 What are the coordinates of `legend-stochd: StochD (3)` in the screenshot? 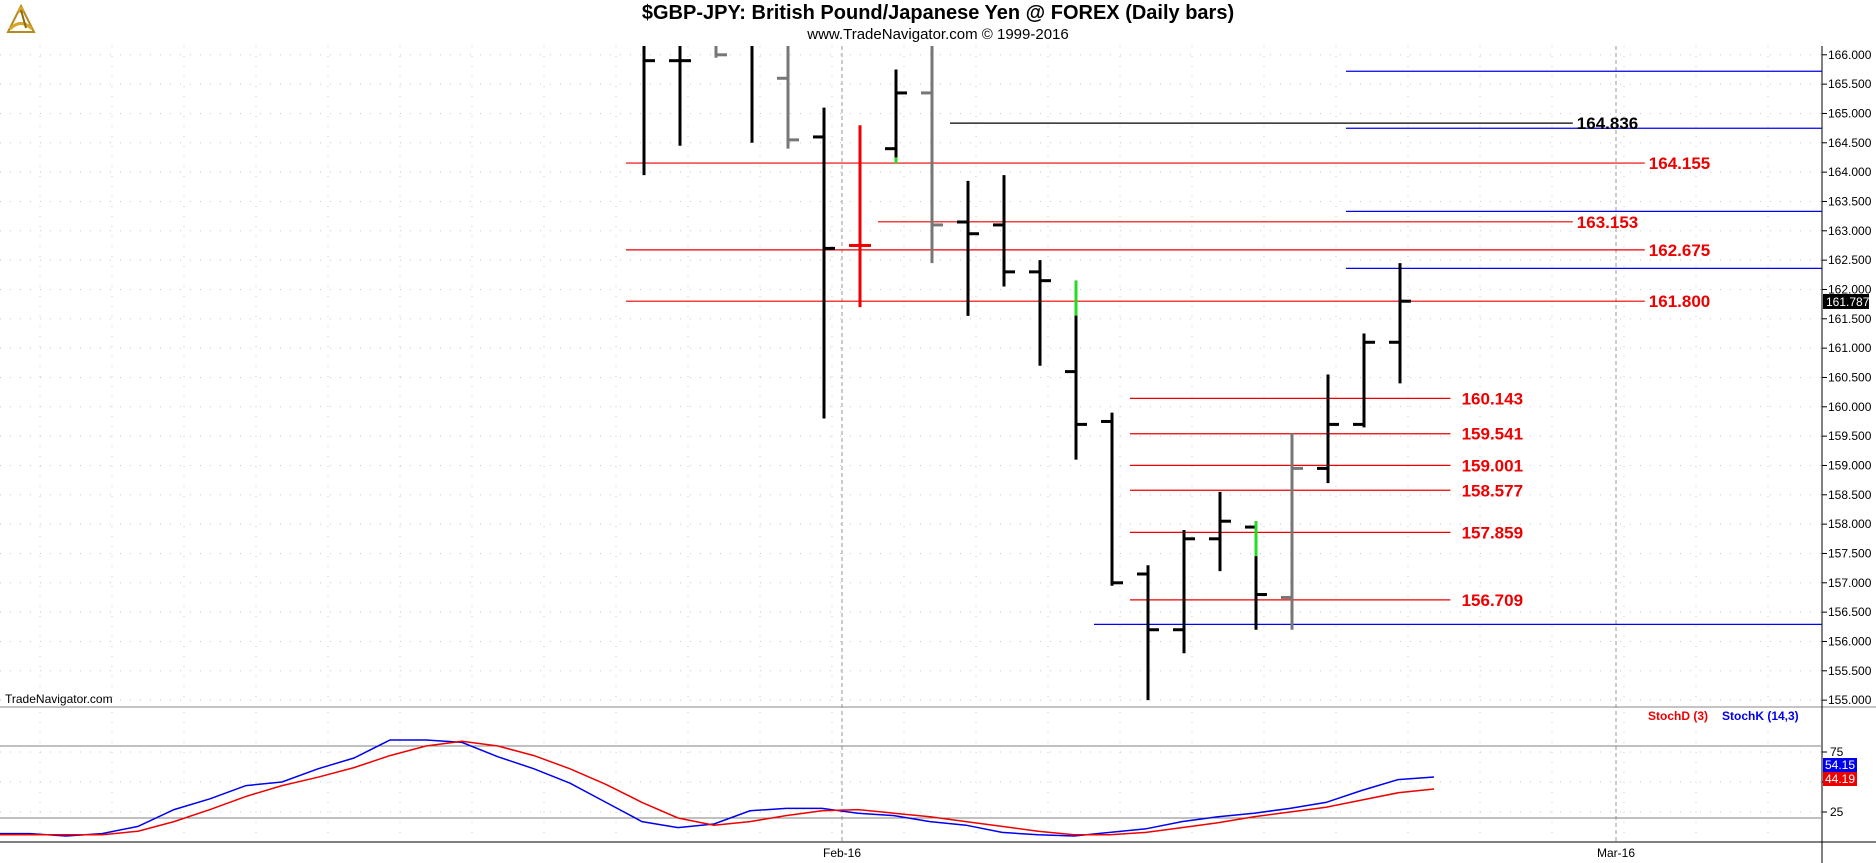 It's located at (1678, 716).